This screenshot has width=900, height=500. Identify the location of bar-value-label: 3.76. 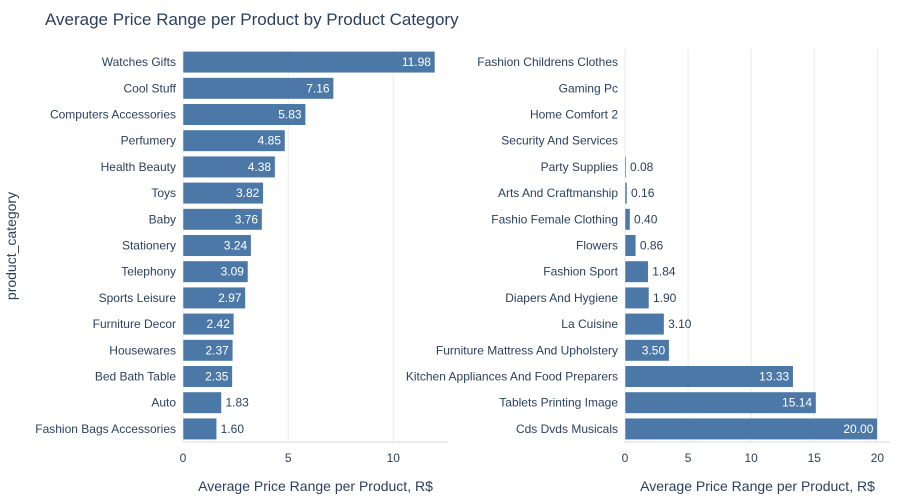
(247, 219).